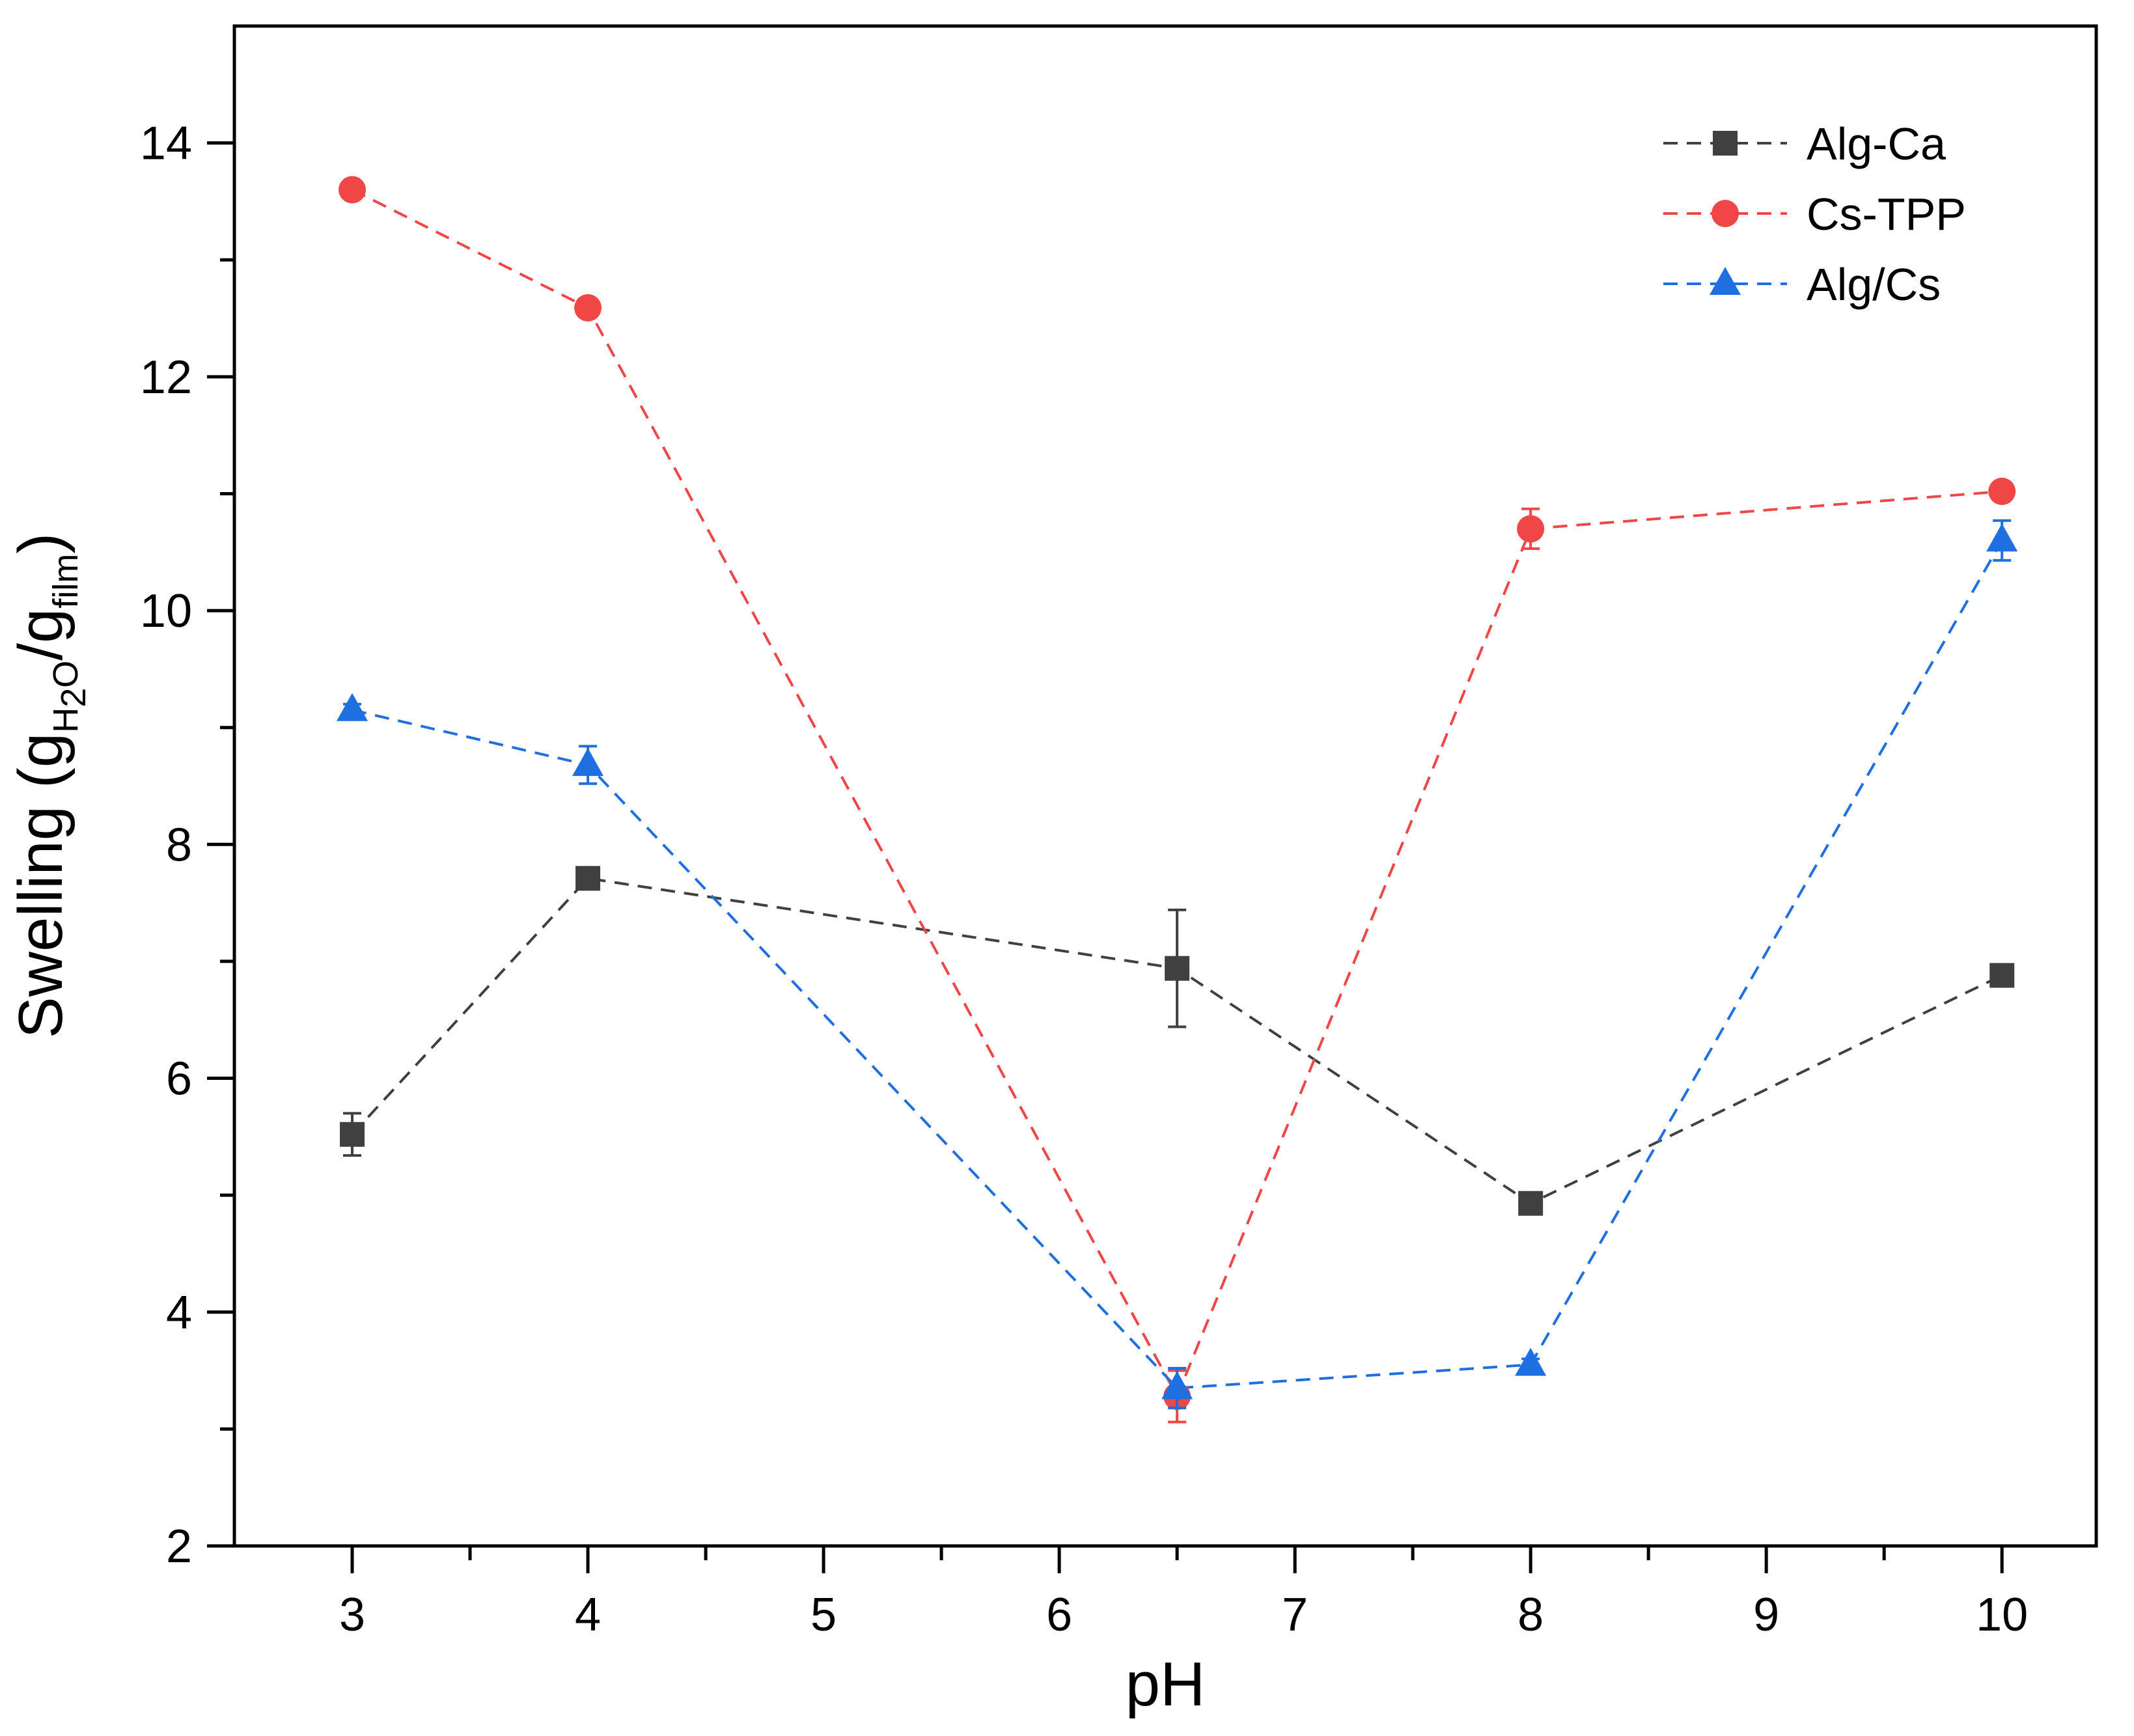 The height and width of the screenshot is (1736, 2134). What do you see at coordinates (1166, 1684) in the screenshot?
I see `x-axis-title: pH` at bounding box center [1166, 1684].